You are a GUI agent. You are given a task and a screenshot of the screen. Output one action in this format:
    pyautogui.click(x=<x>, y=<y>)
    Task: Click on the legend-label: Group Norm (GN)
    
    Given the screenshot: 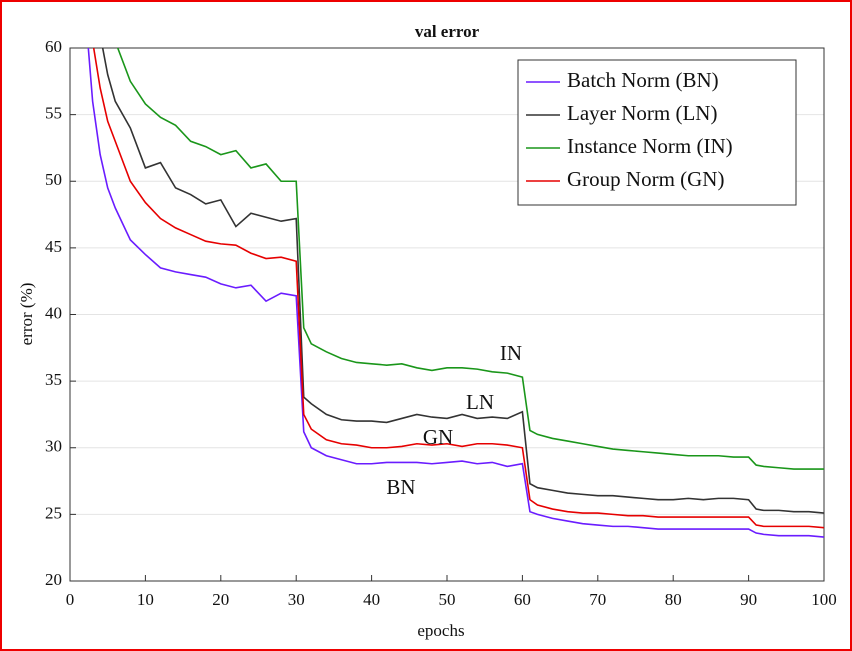 What is the action you would take?
    pyautogui.click(x=645, y=179)
    